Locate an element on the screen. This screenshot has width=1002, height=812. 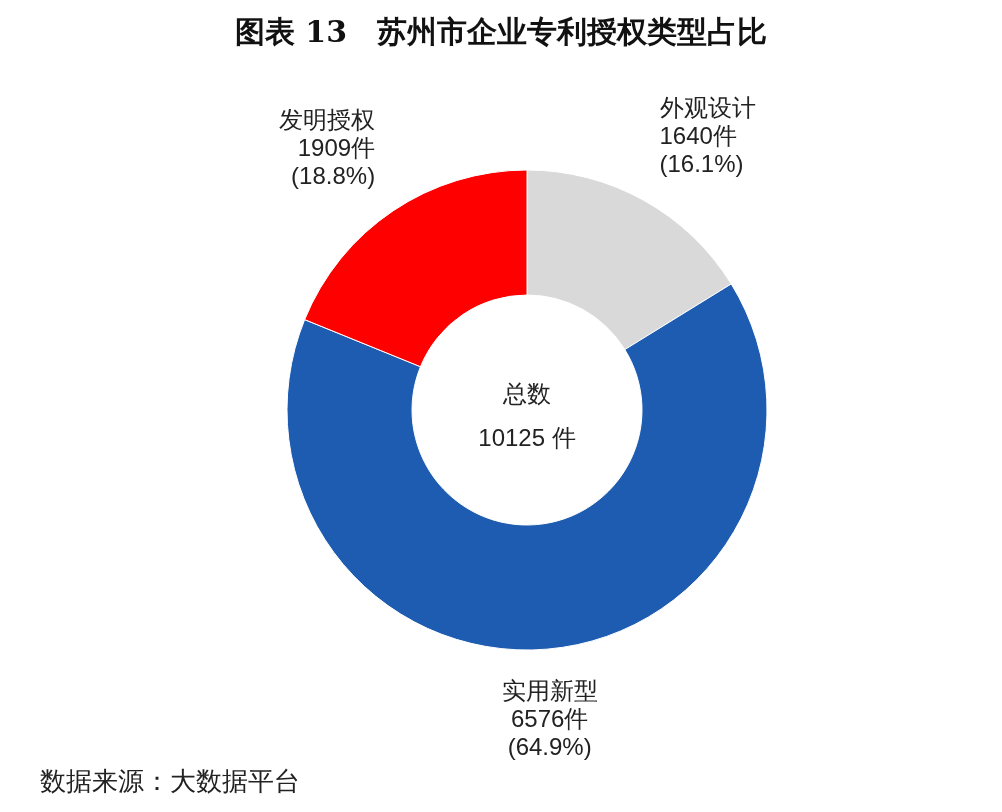
data-label: 1909件 (18.8%) is located at coordinates (333, 162).